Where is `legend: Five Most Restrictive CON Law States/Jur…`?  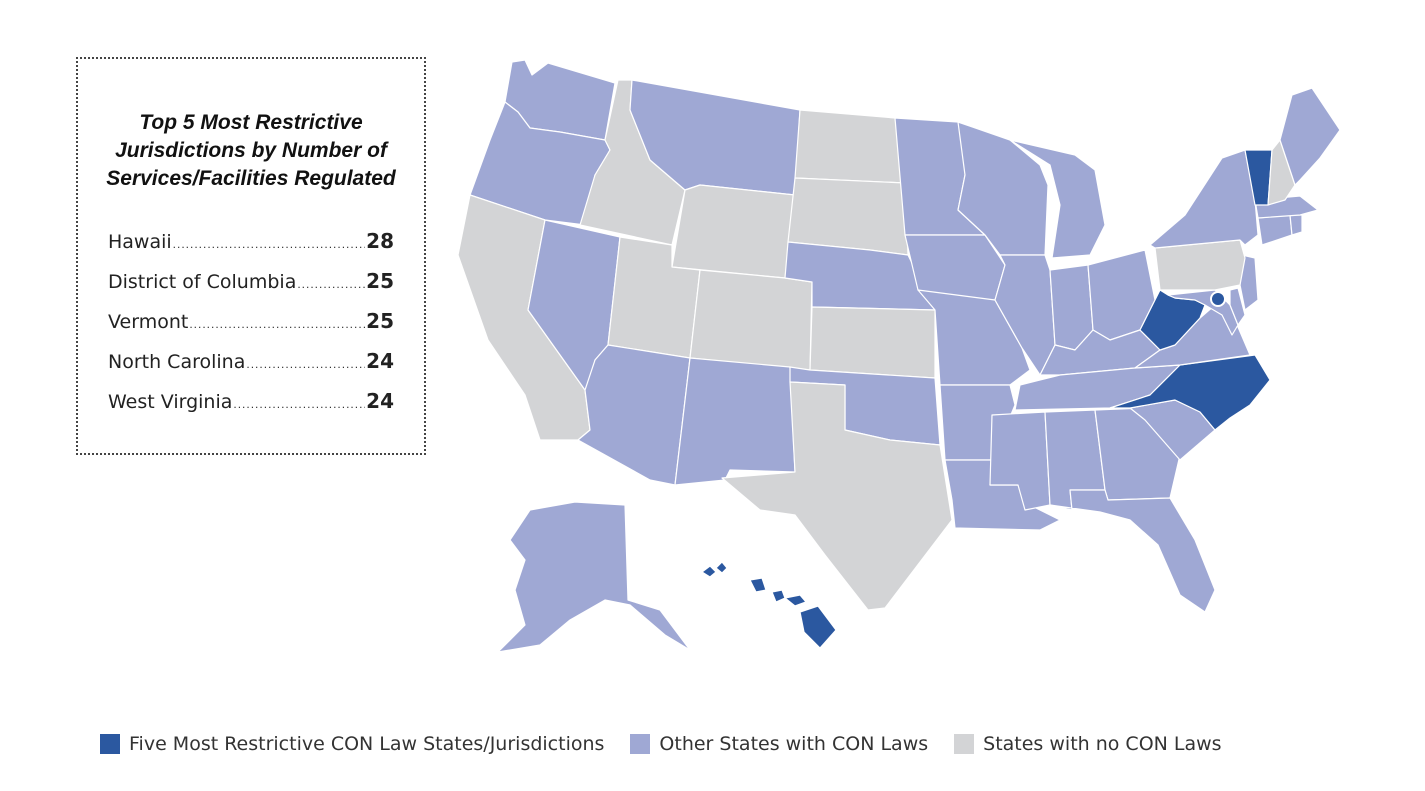
legend: Five Most Restrictive CON Law States/Jur… is located at coordinates (674, 744).